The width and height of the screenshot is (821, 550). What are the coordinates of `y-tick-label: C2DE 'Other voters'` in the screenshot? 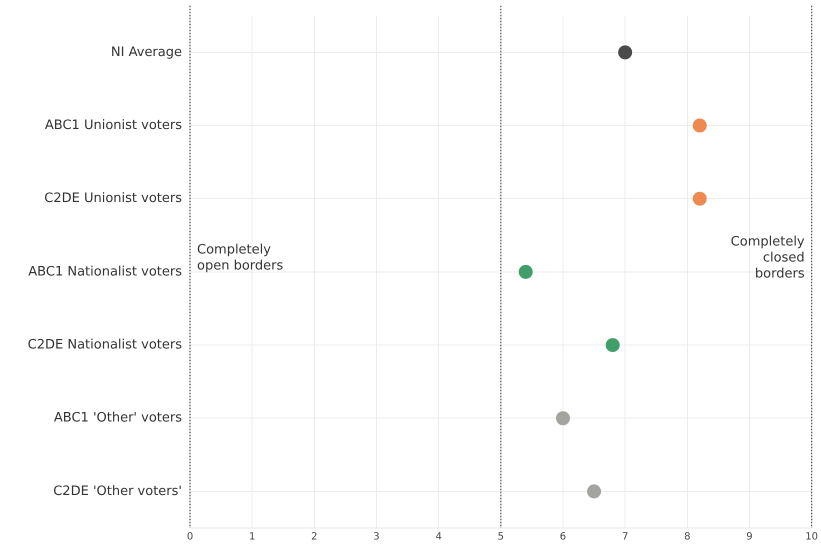 It's located at (117, 491).